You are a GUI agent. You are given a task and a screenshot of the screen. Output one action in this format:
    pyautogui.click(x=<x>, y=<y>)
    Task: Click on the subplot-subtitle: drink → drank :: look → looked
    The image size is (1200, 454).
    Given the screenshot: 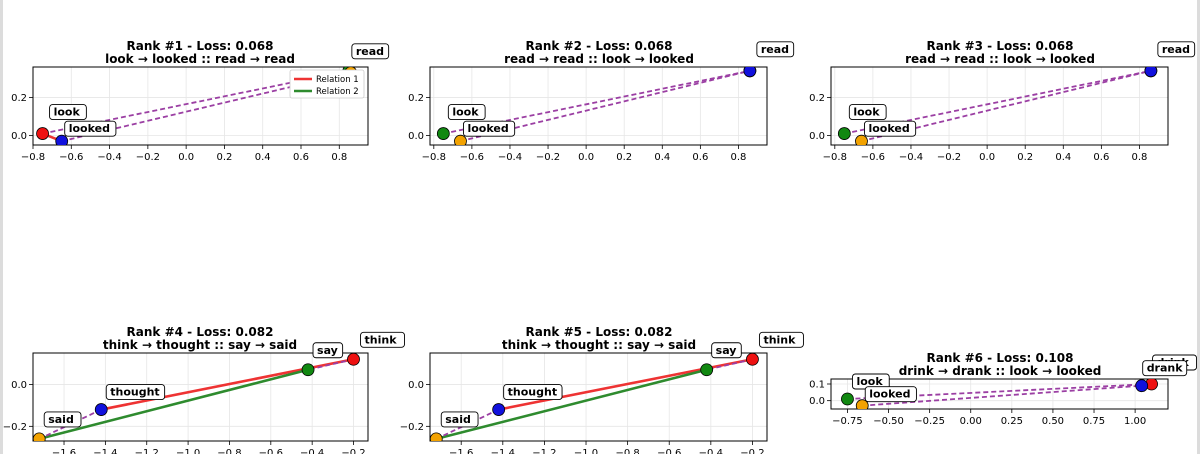 What is the action you would take?
    pyautogui.click(x=1000, y=371)
    